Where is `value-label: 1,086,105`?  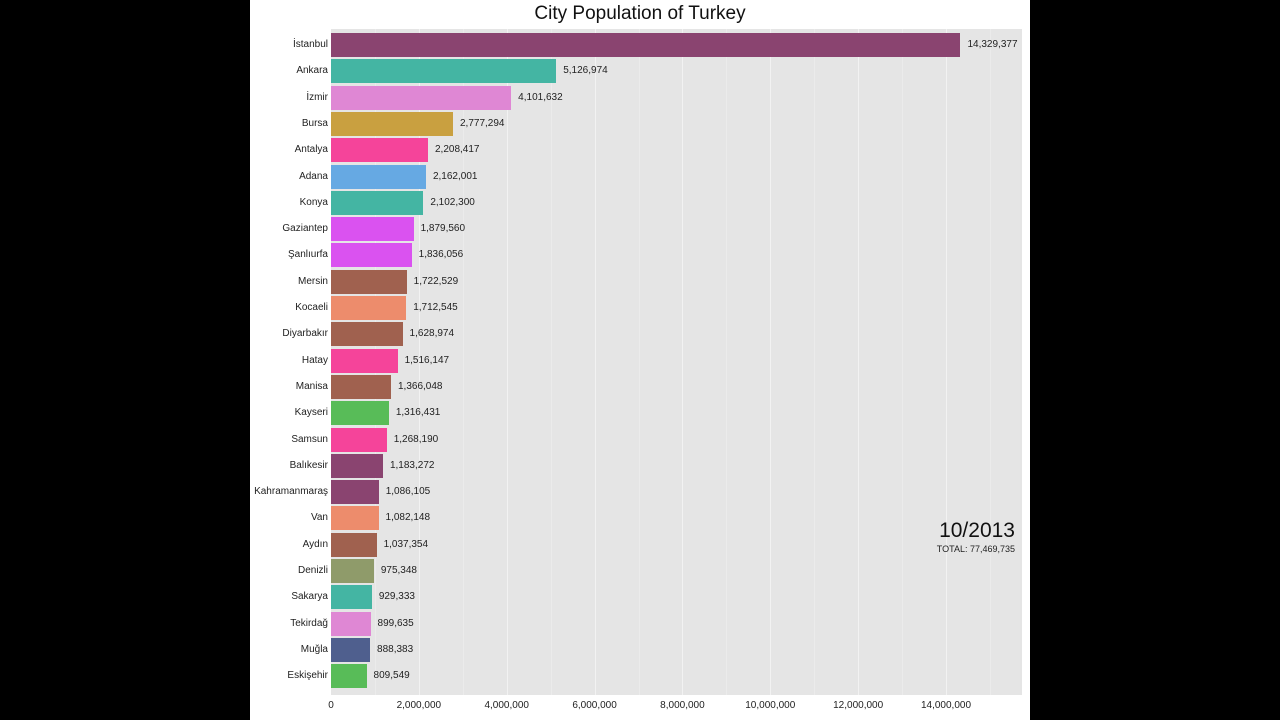
value-label: 1,086,105 is located at coordinates (408, 492).